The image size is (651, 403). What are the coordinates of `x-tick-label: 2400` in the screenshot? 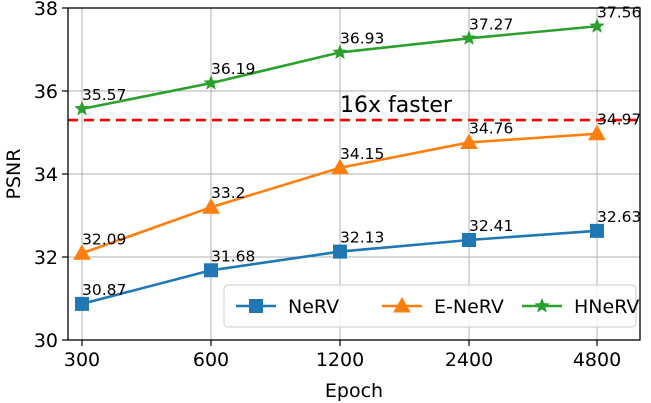 It's located at (469, 360).